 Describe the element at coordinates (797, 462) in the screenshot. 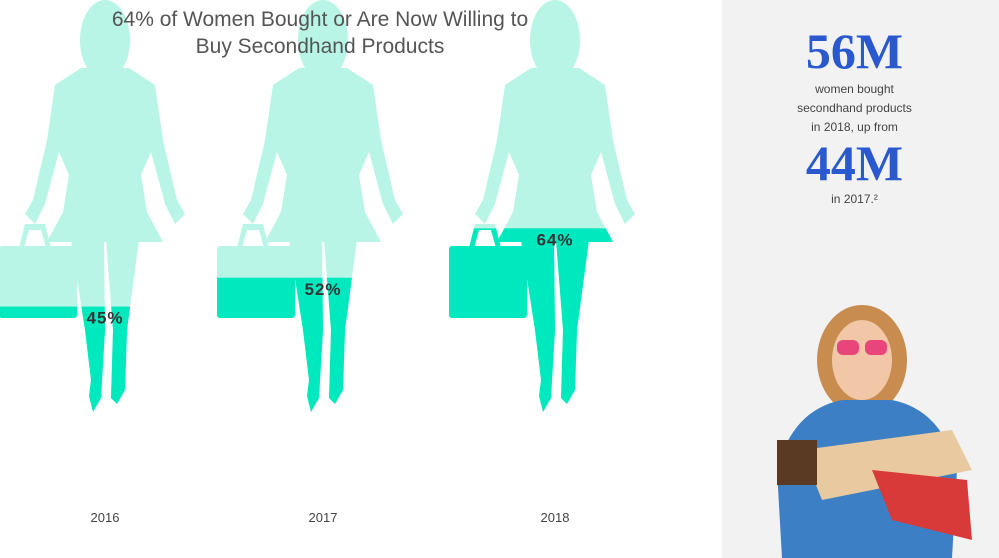

I see `shoe-box` at that location.